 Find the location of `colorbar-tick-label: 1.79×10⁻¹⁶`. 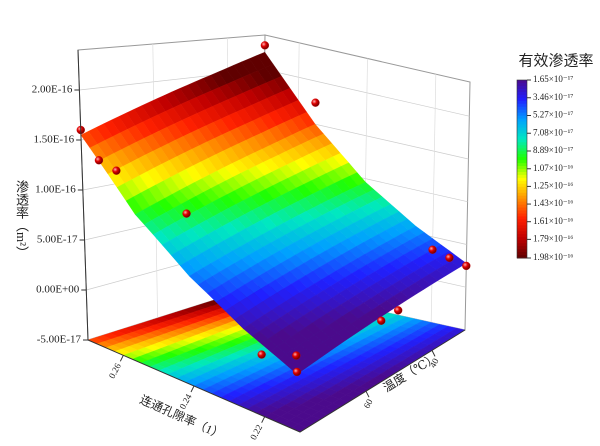

colorbar-tick-label: 1.79×10⁻¹⁶ is located at coordinates (553, 238).